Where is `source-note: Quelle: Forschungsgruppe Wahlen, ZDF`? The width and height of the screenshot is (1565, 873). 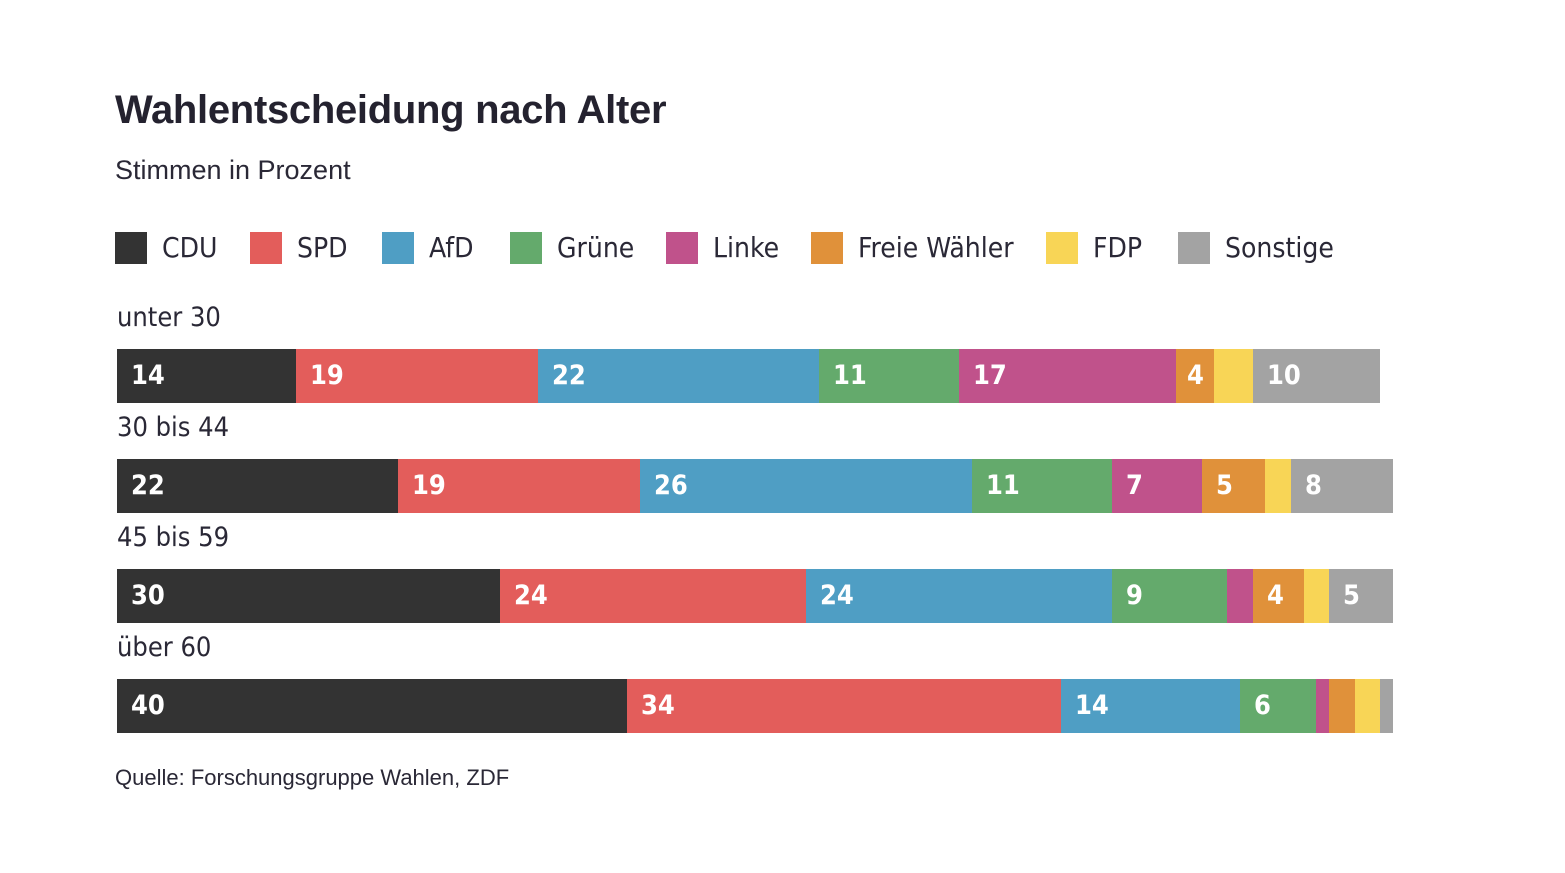
source-note: Quelle: Forschungsgruppe Wahlen, ZDF is located at coordinates (312, 777).